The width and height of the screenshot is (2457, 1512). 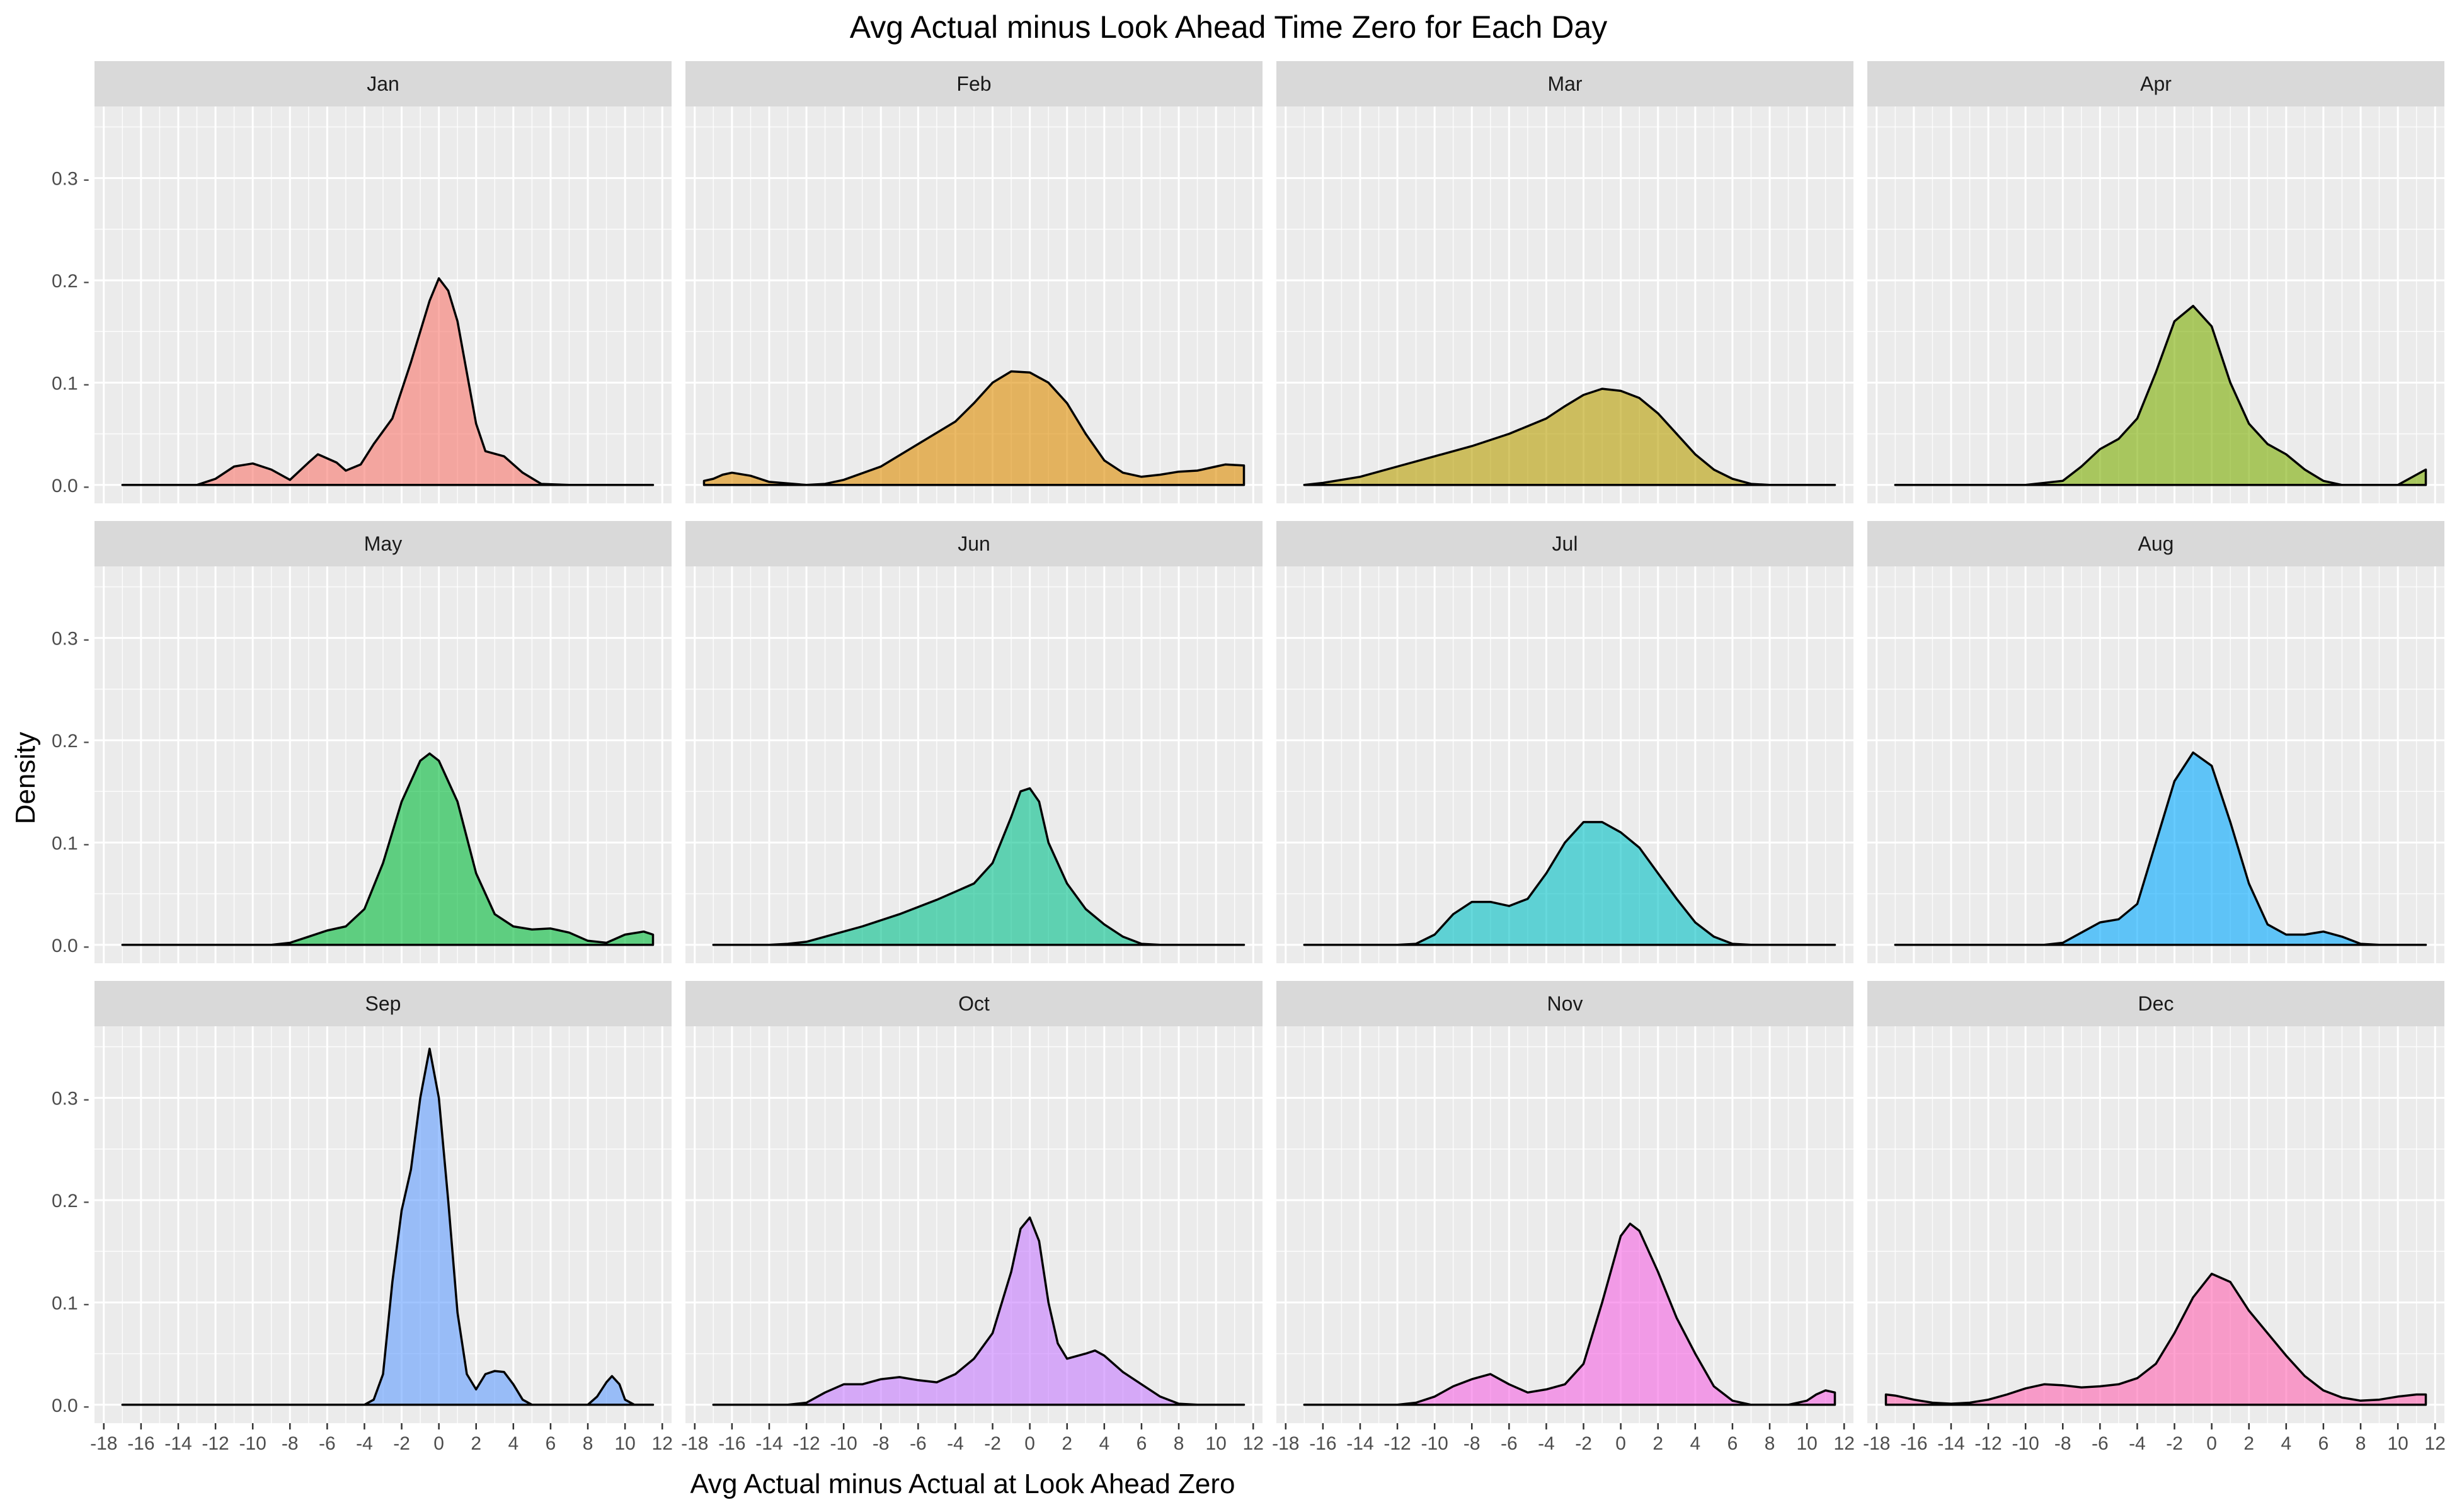 I want to click on density-area-oct, so click(x=979, y=1311).